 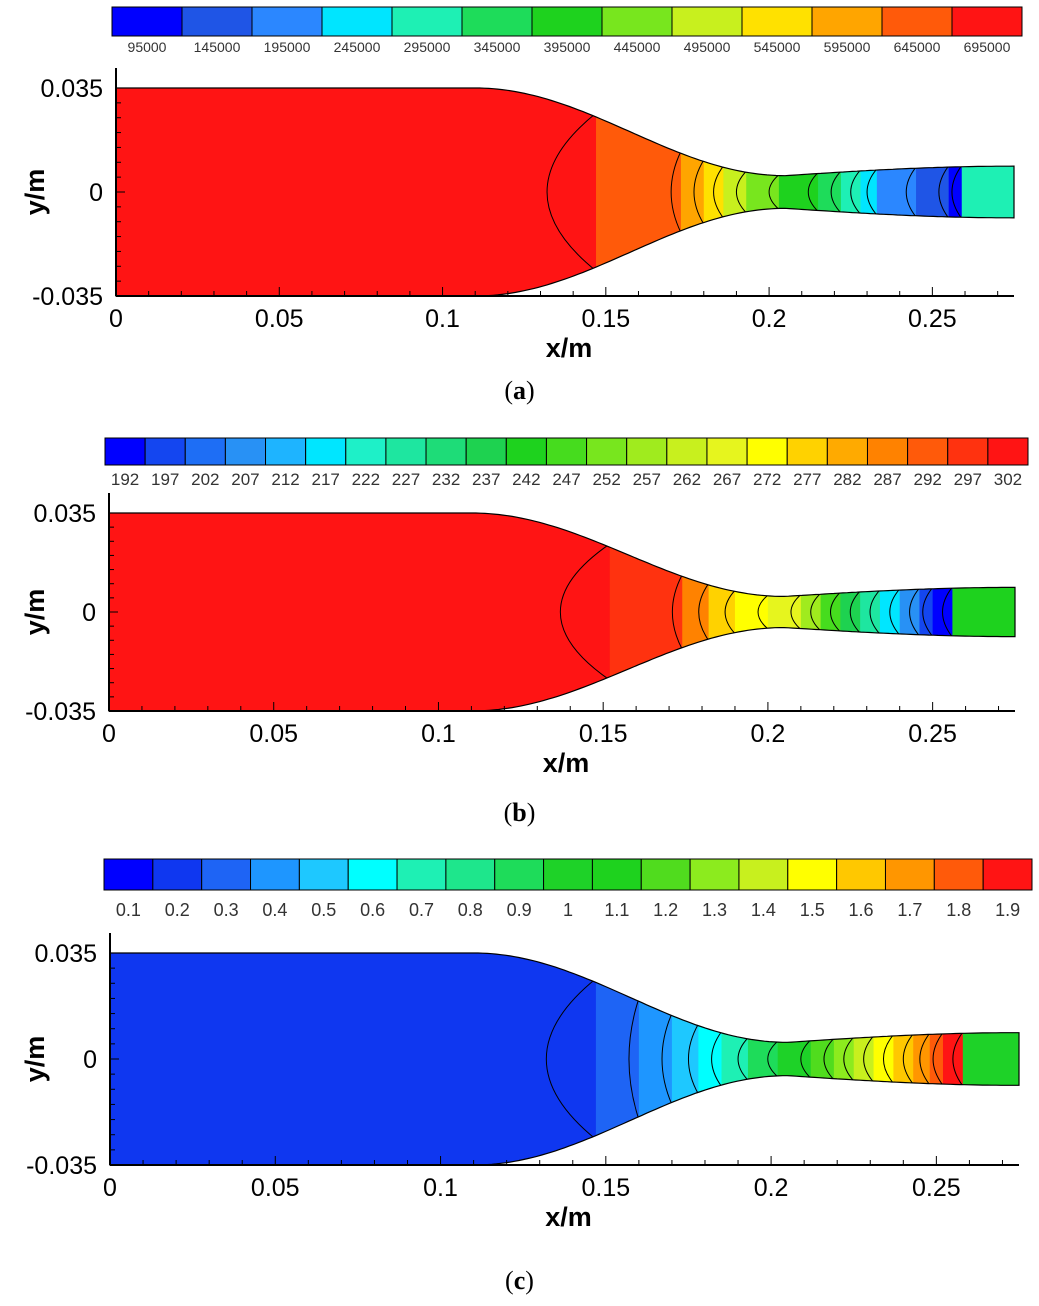 I want to click on colorbar-label: 212, so click(x=285, y=479).